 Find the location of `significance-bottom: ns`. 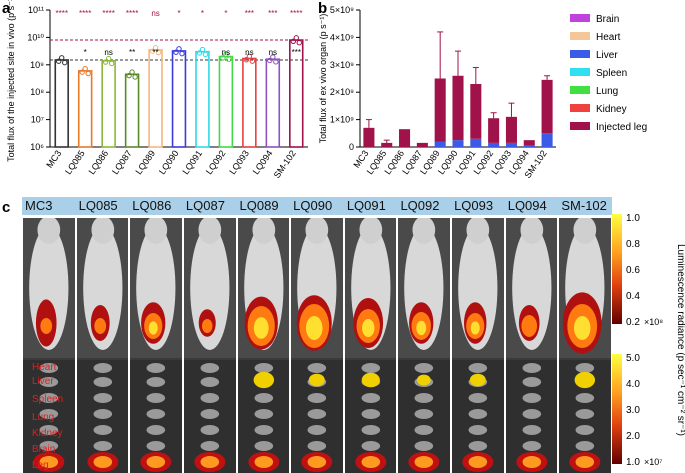

significance-bottom: ns is located at coordinates (273, 52).